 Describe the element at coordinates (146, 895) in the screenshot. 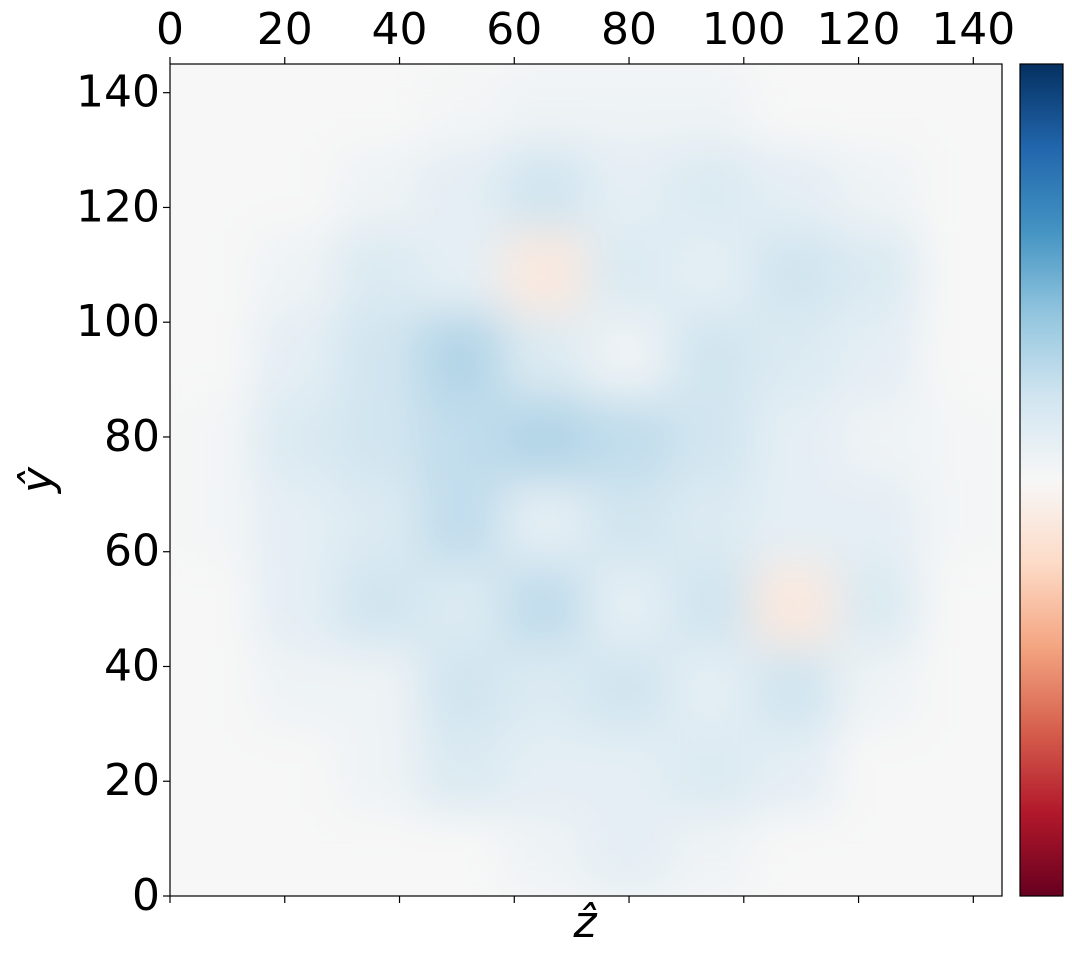

I see `y-tick-label: 0` at that location.